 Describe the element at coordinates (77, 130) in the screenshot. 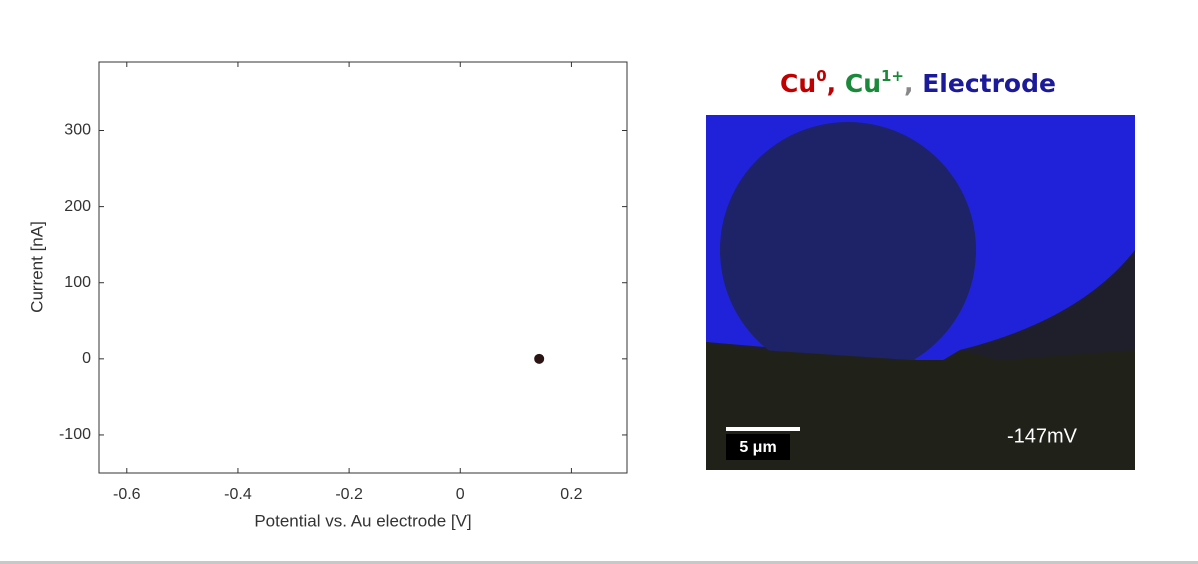

I see `y-tick-label: 300` at that location.